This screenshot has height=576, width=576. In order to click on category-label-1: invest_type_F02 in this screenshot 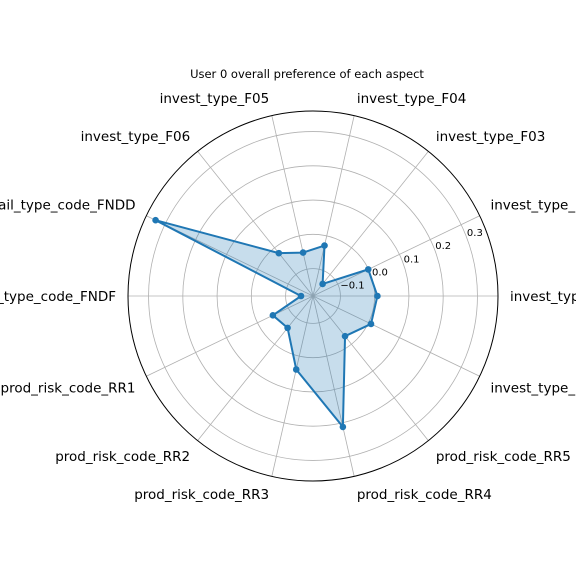, I will do `click(533, 206)`.